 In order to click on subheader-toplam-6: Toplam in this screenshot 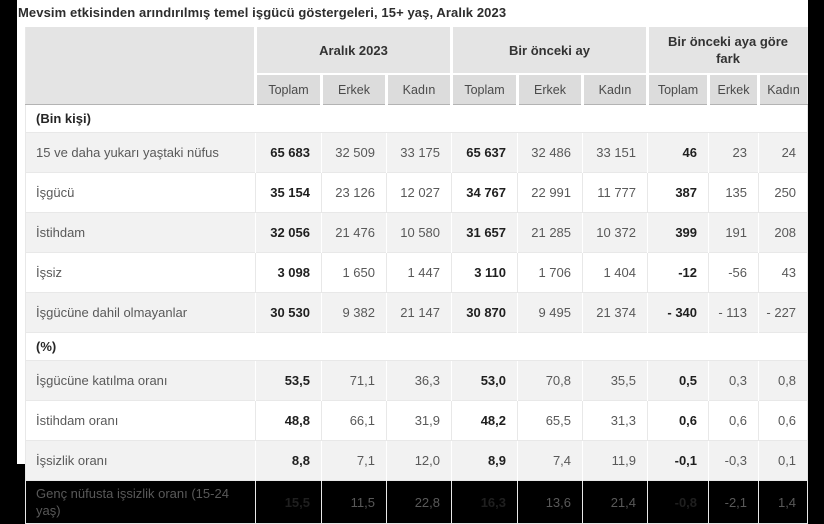, I will do `click(677, 89)`.